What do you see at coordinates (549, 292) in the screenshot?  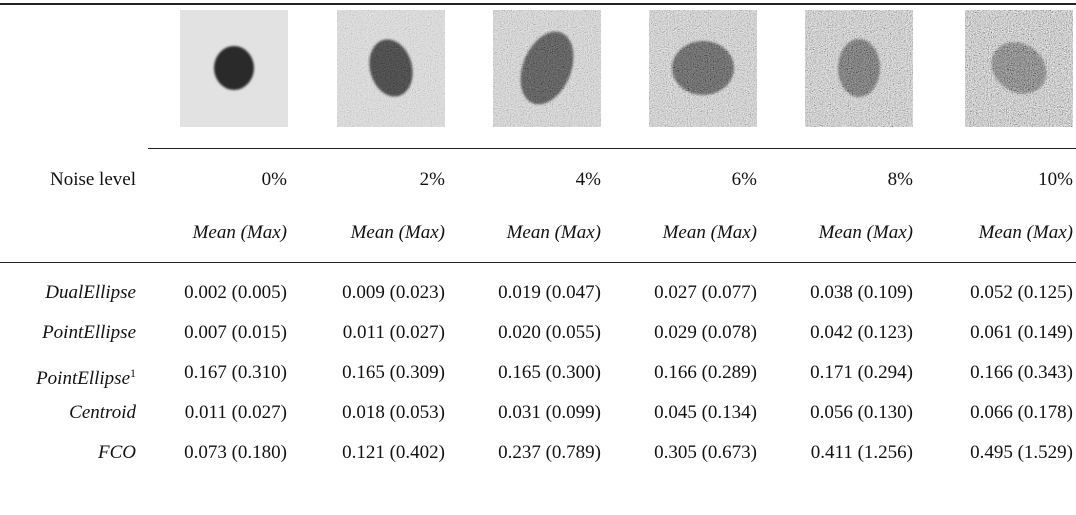 I see `table-cell: 0.019 (0.047)` at bounding box center [549, 292].